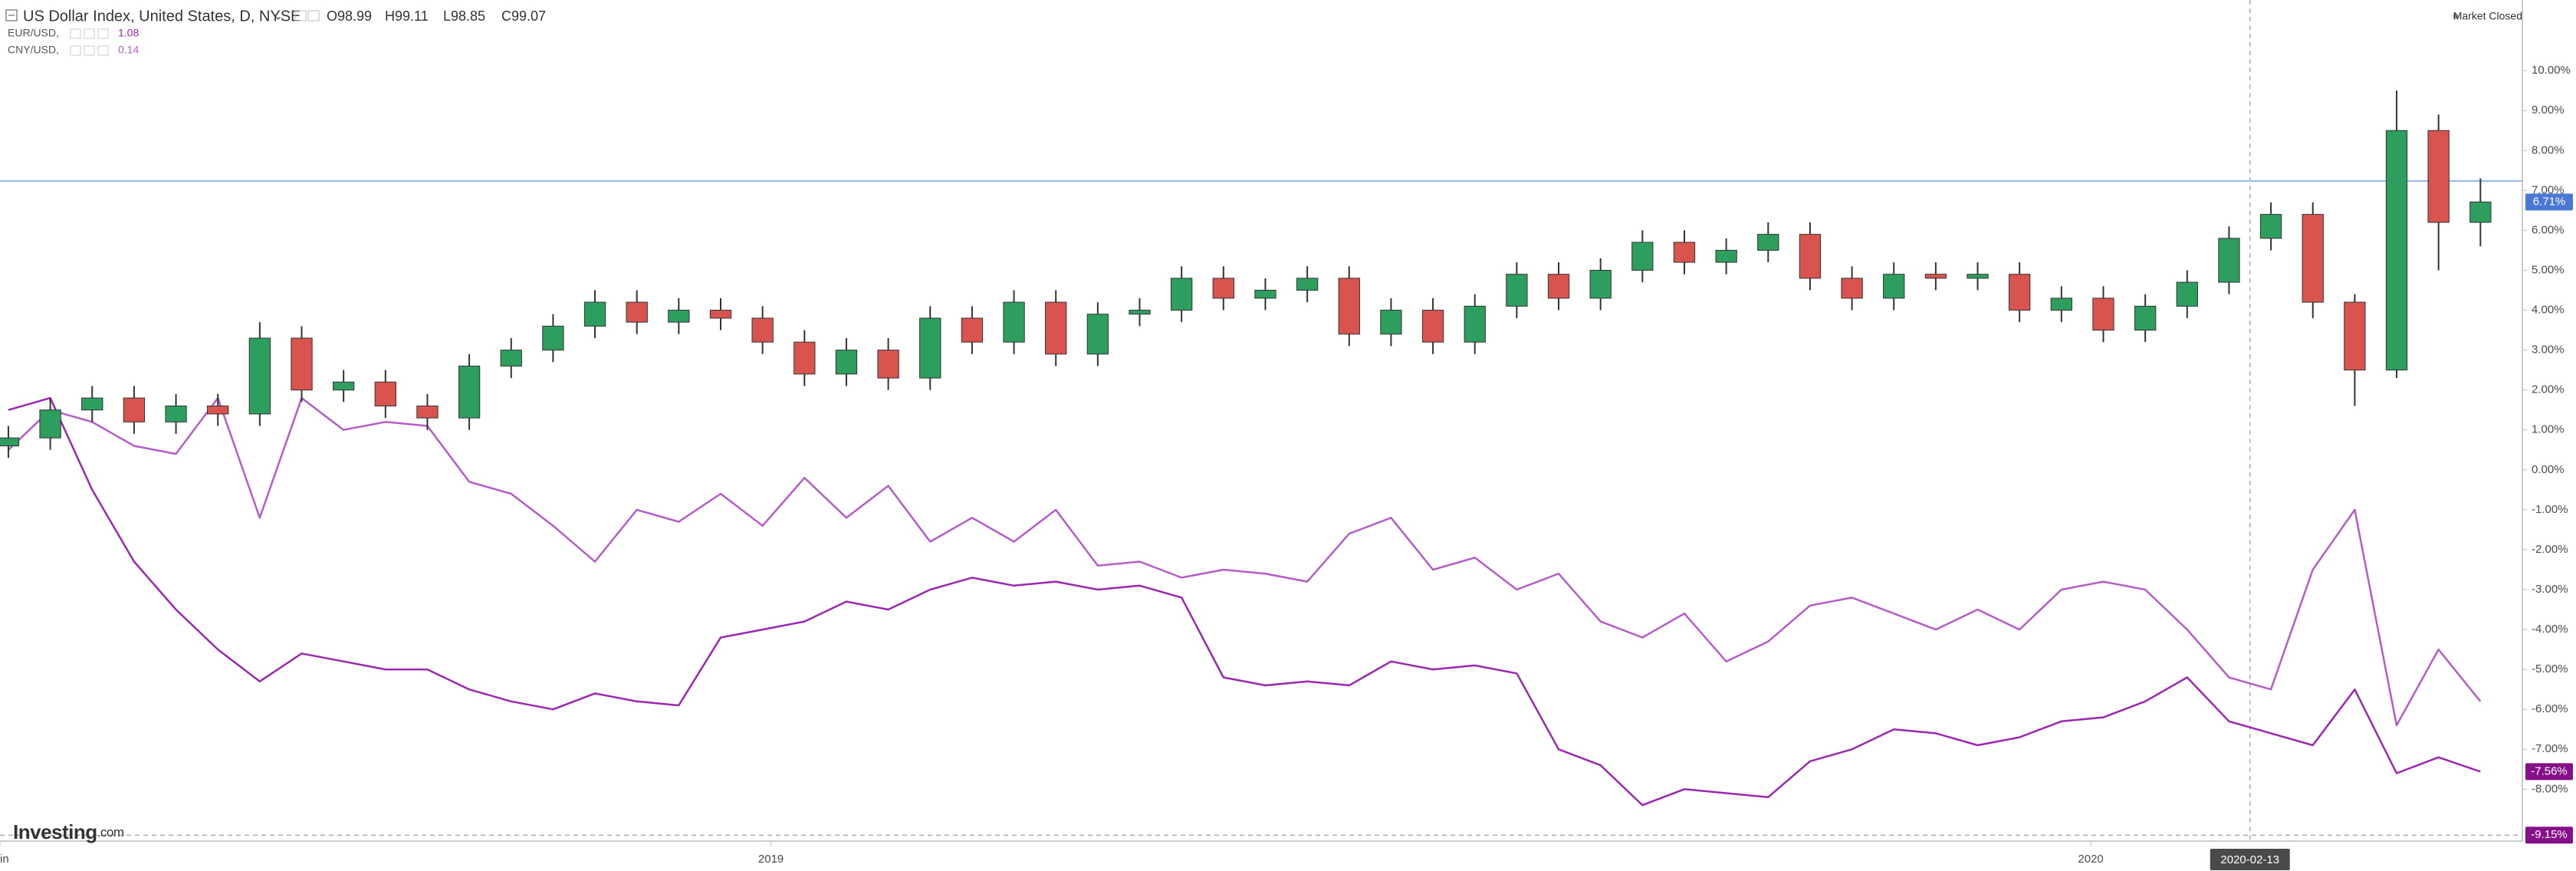 The image size is (2576, 871). Describe the element at coordinates (2548, 229) in the screenshot. I see `y-tick-label: 6.00%` at that location.